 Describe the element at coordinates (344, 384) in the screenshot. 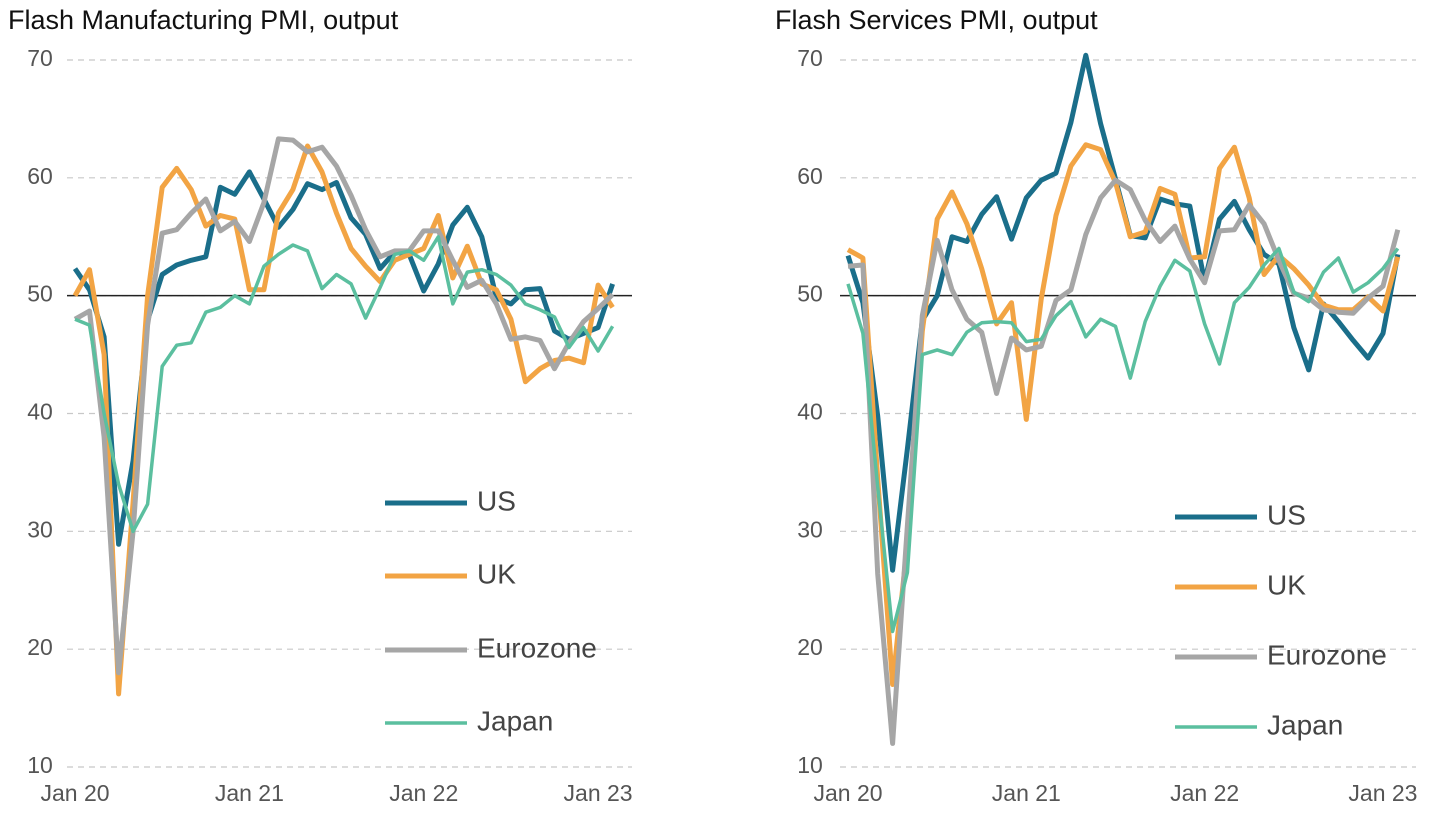

I see `series-line` at that location.